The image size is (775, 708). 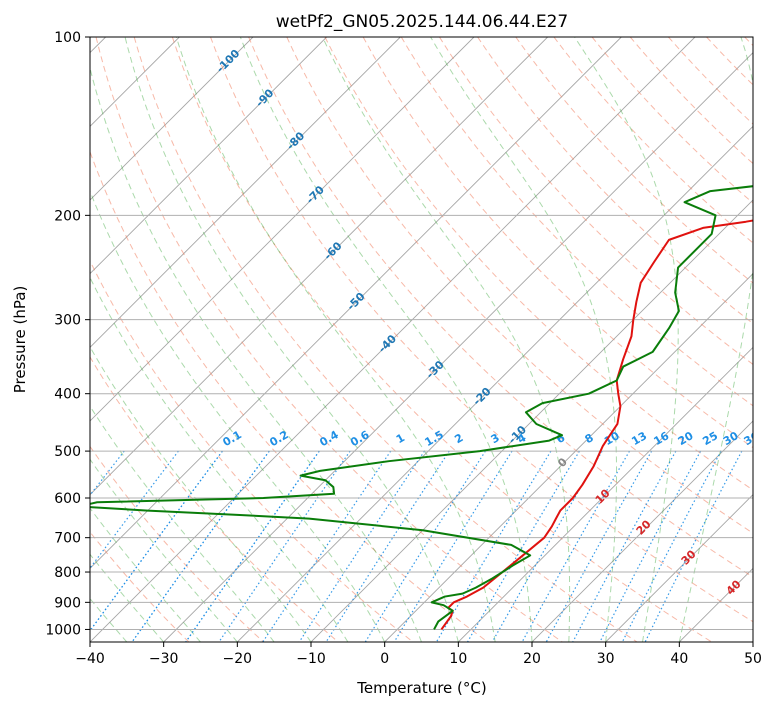 What do you see at coordinates (67, 395) in the screenshot?
I see `y-tick-label: 400` at bounding box center [67, 395].